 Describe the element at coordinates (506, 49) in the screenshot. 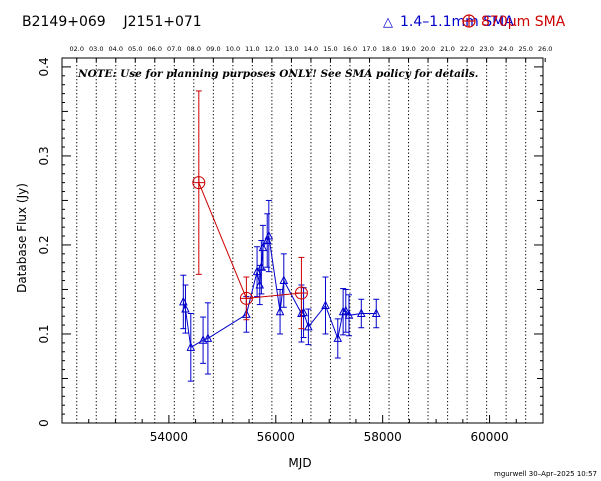

I see `top-axis-tick-label: 24.0` at that location.